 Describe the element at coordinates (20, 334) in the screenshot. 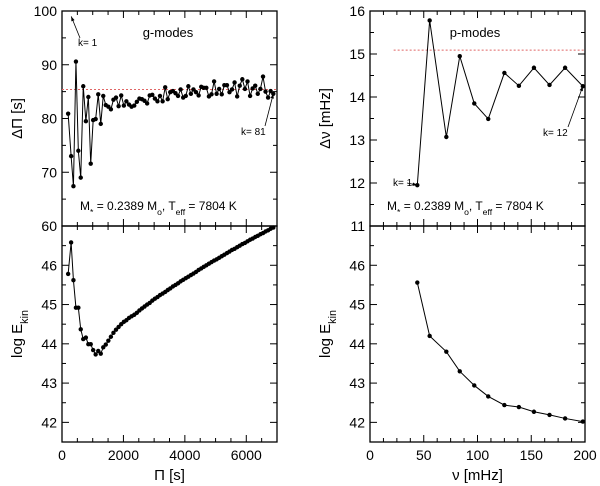

I see `y-axis-label: log Ekin` at that location.